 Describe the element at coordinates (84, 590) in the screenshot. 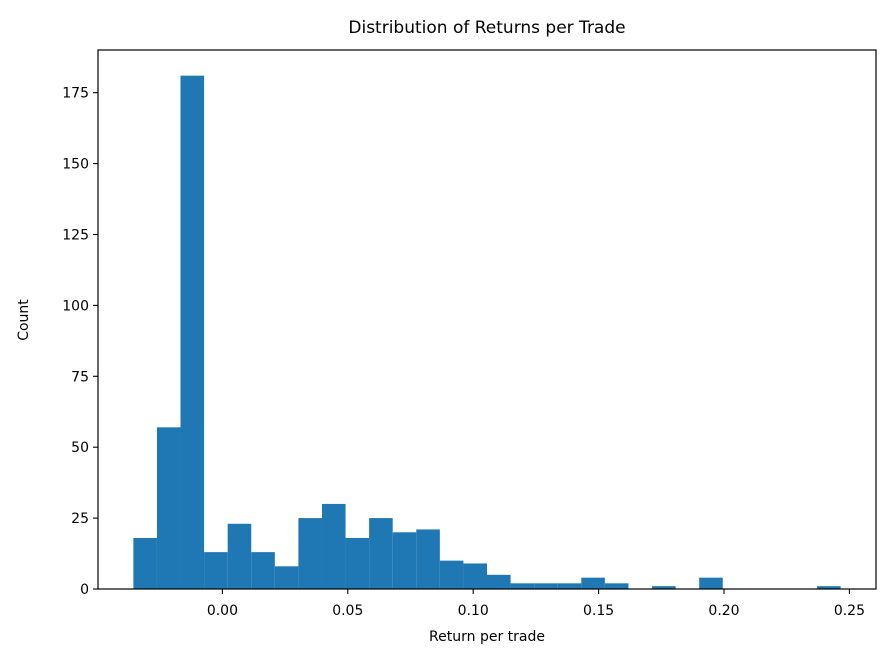

I see `y-tick-label: 0` at that location.